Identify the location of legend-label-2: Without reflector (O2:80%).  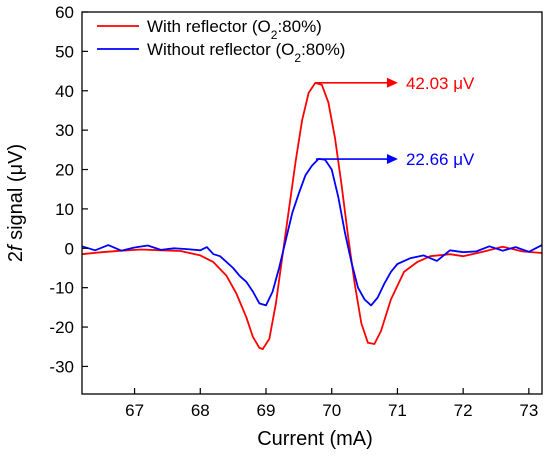
(246, 52).